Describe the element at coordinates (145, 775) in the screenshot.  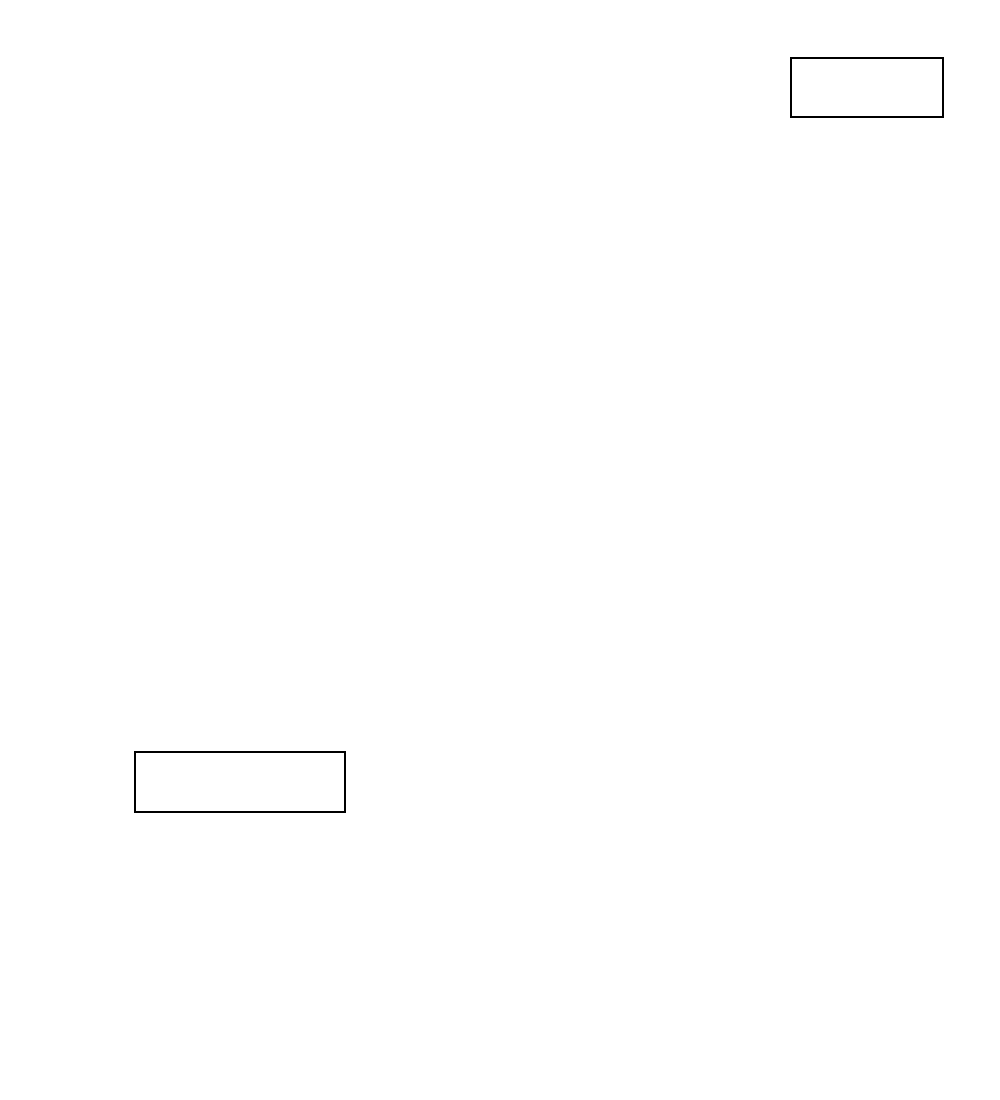
I see `available-ruptures-swatch` at that location.